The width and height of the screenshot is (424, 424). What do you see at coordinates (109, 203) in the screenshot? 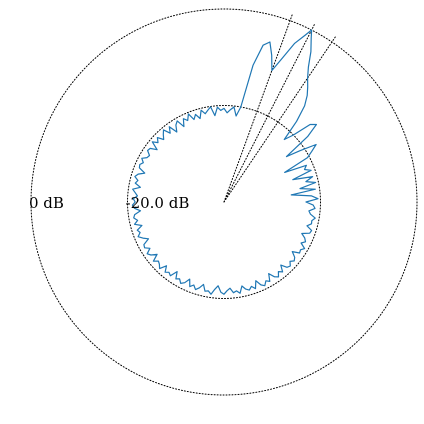
I see `ring-labels: 0 dB -20.0 dB` at bounding box center [109, 203].